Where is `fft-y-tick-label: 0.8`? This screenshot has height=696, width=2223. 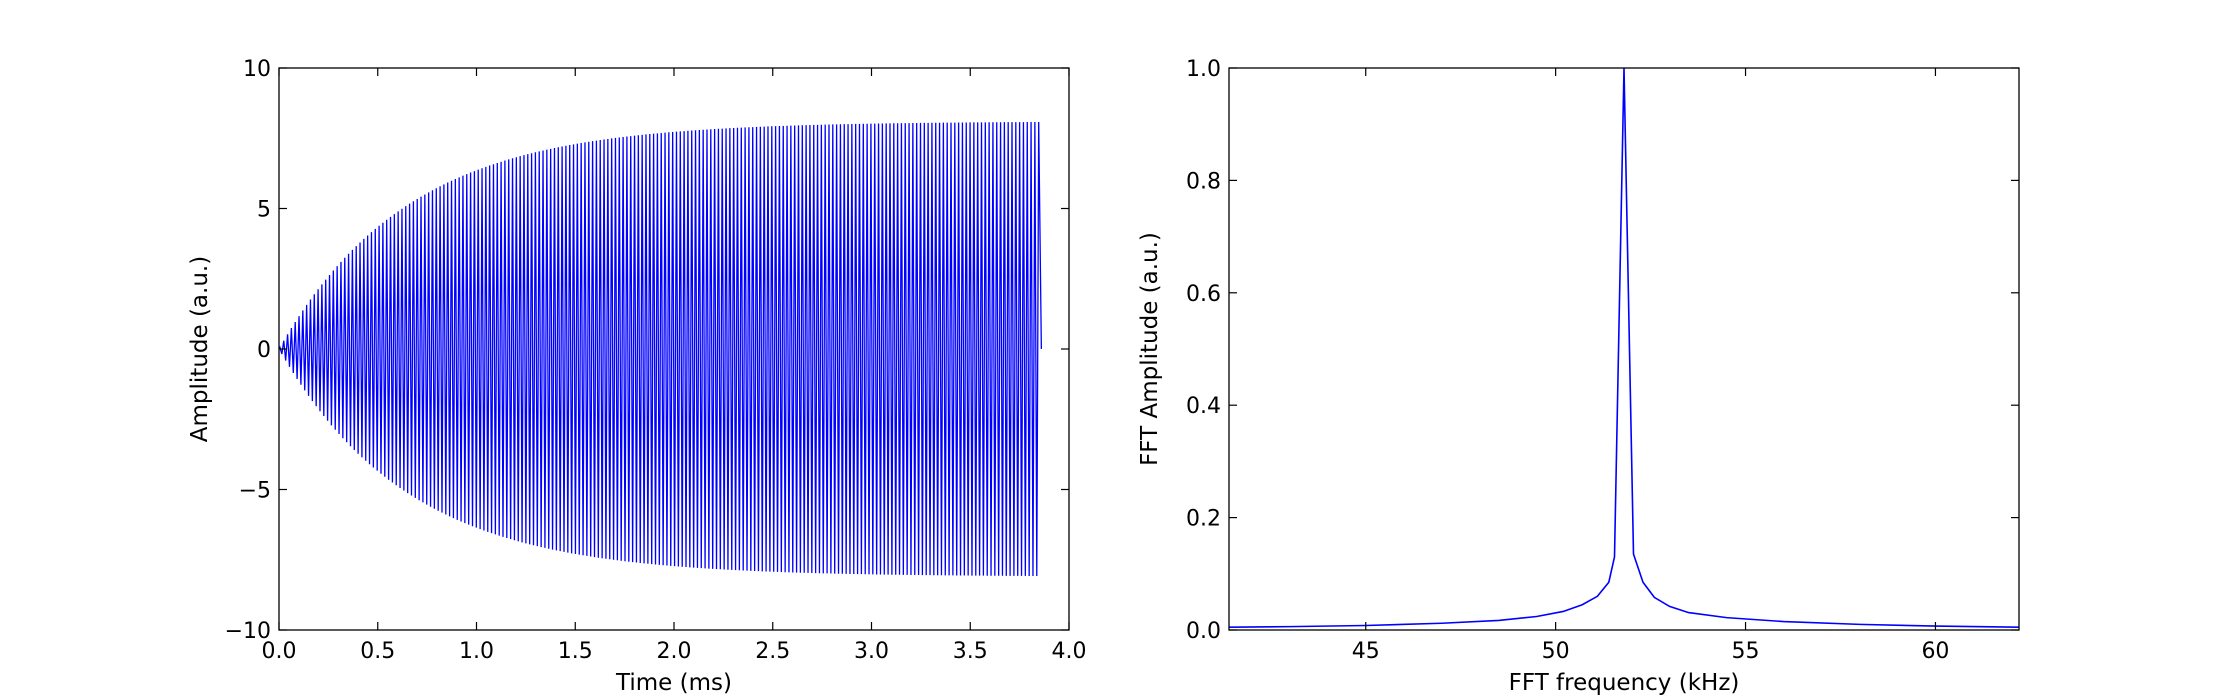 fft-y-tick-label: 0.8 is located at coordinates (1203, 181).